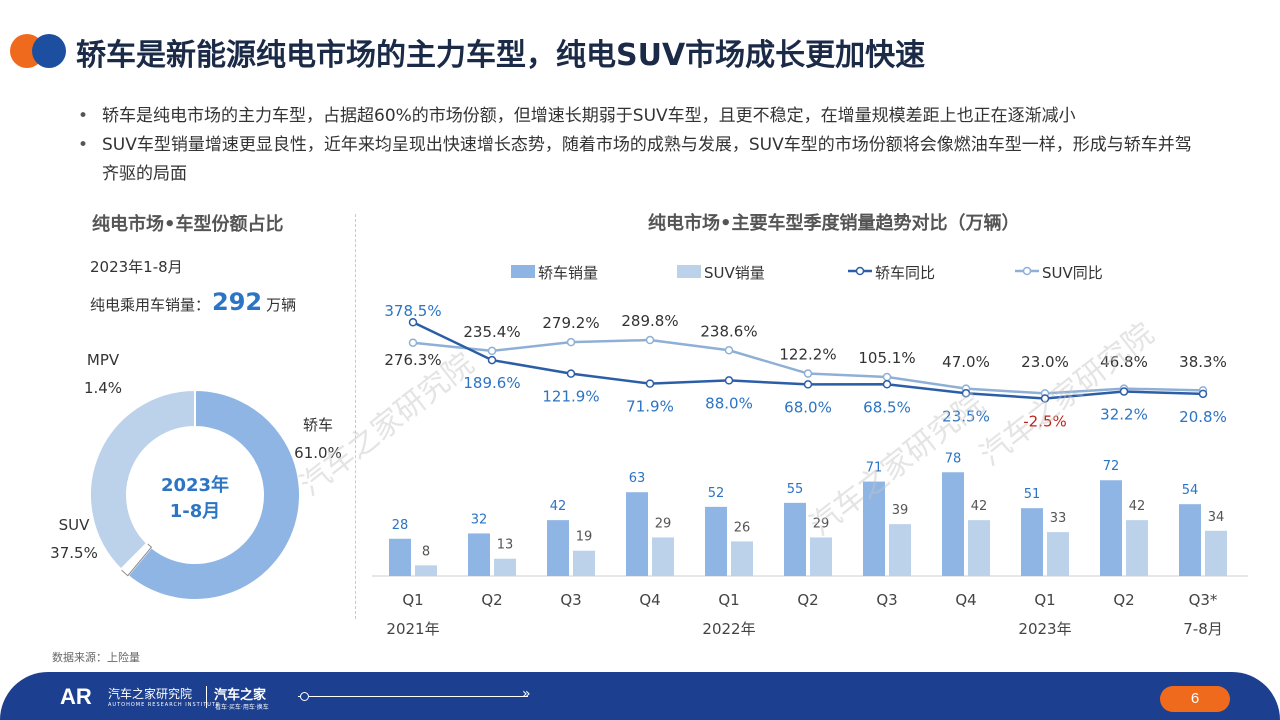 This screenshot has width=1280, height=720. Describe the element at coordinates (526, 694) in the screenshot. I see `double-chevron-icon: »` at that location.